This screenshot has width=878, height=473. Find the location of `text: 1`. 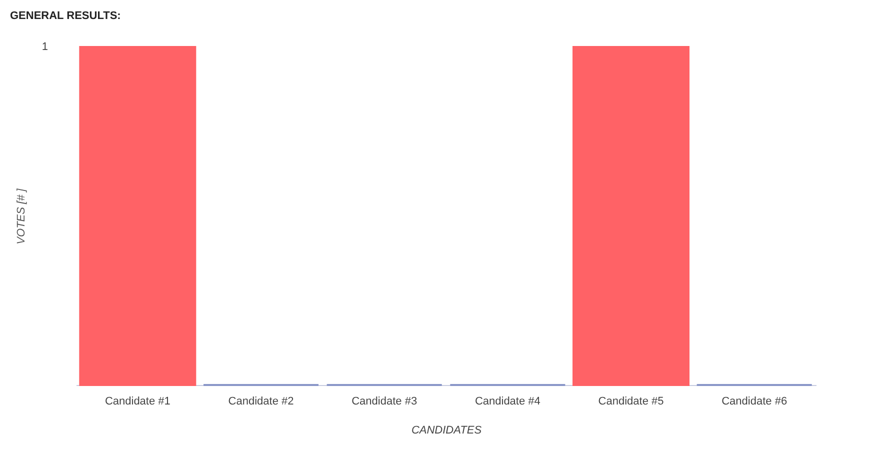

text: 1 is located at coordinates (45, 47).